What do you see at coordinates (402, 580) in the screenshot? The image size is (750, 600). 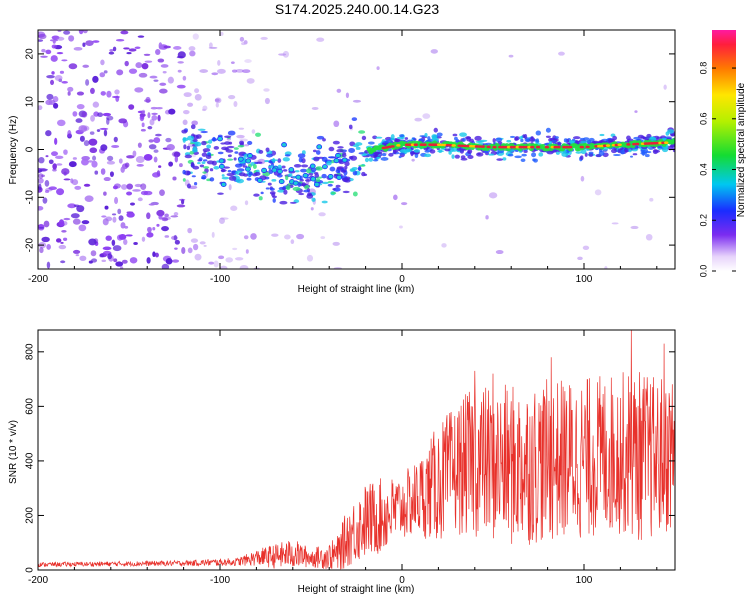 I see `snr-x-tick-label-2: 0` at bounding box center [402, 580].